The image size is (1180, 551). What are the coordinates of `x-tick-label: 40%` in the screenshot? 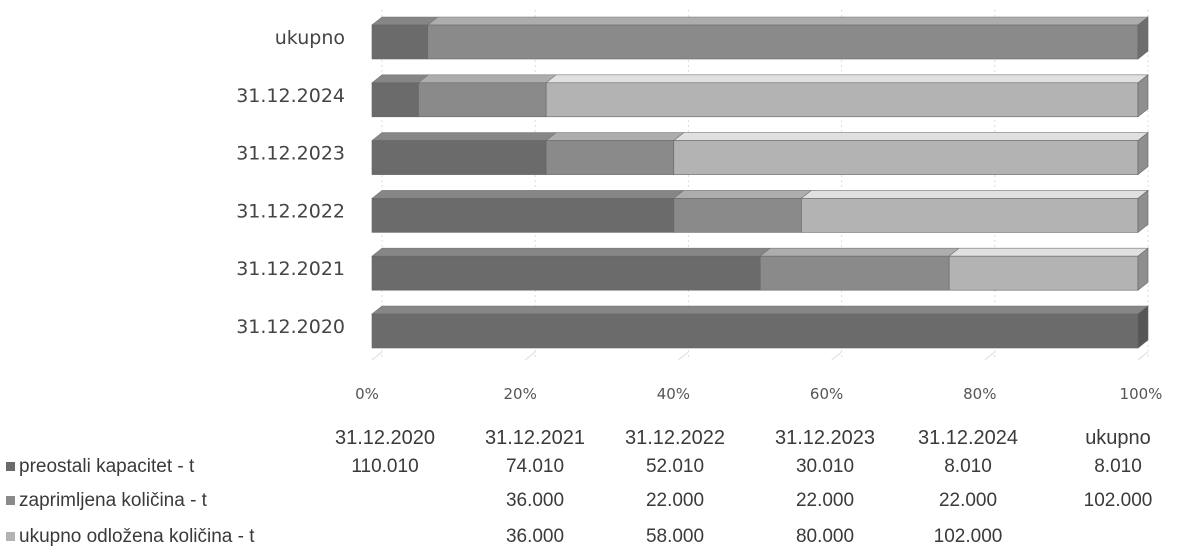 It's located at (673, 394).